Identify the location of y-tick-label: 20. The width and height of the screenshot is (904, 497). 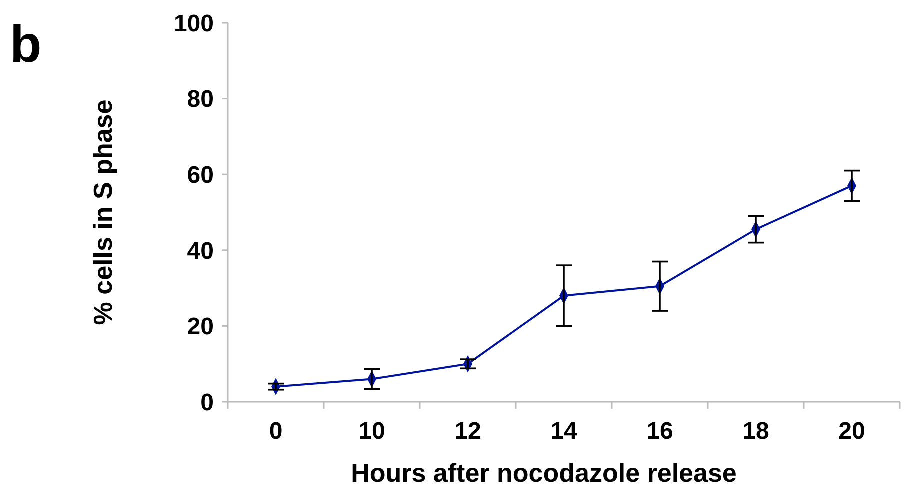
(200, 327).